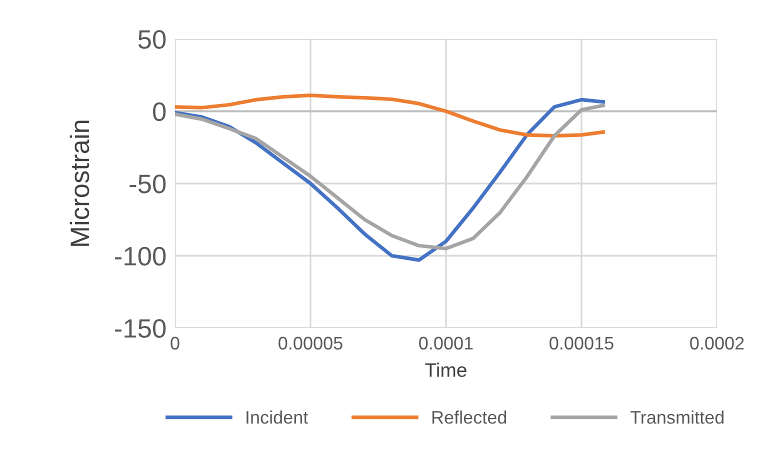  I want to click on line-series, so click(390, 116).